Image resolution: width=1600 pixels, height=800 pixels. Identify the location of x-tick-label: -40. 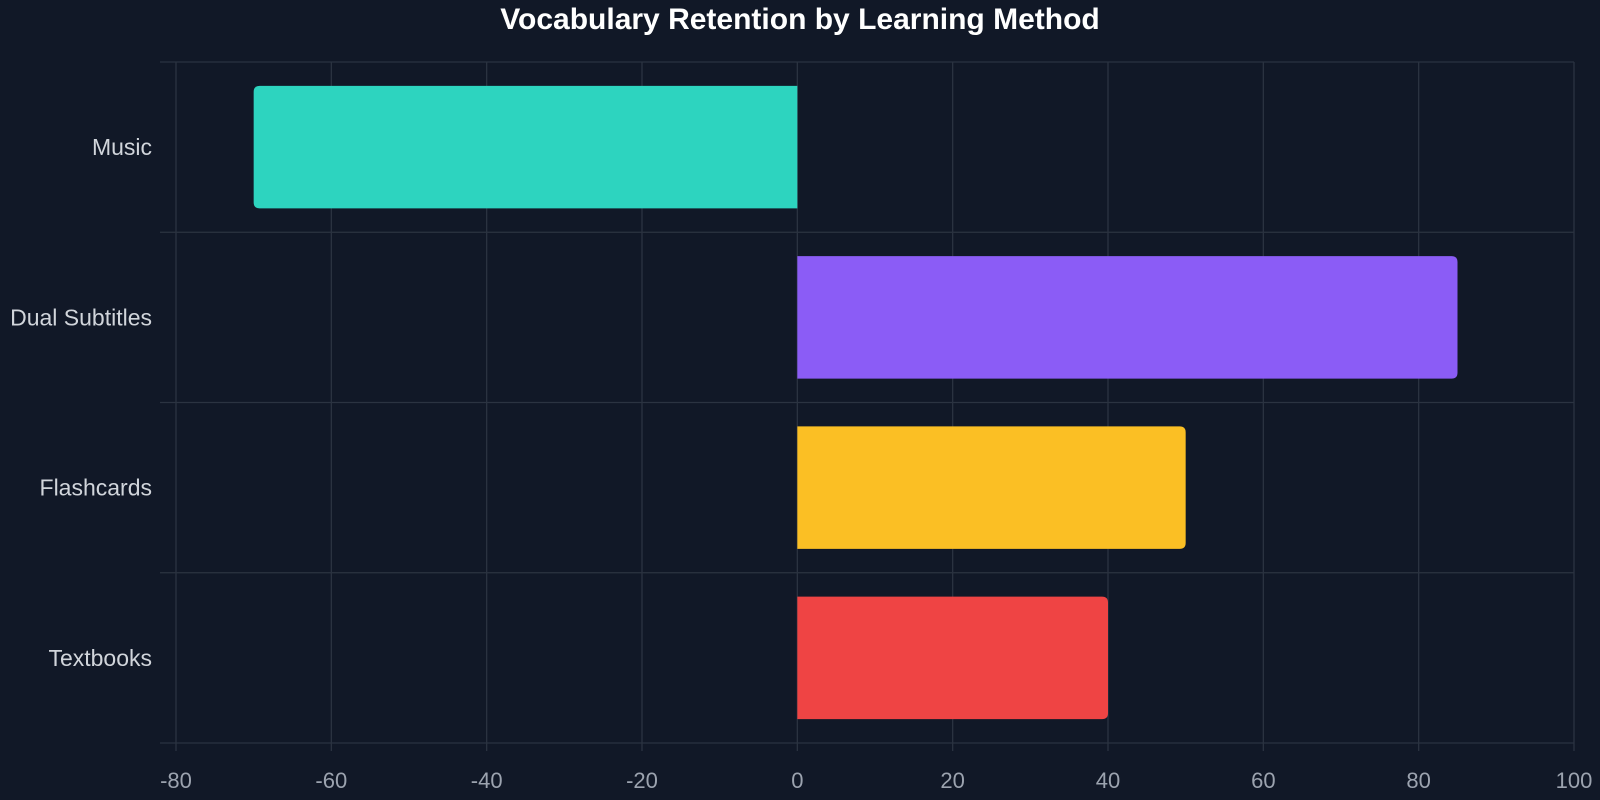
(487, 780).